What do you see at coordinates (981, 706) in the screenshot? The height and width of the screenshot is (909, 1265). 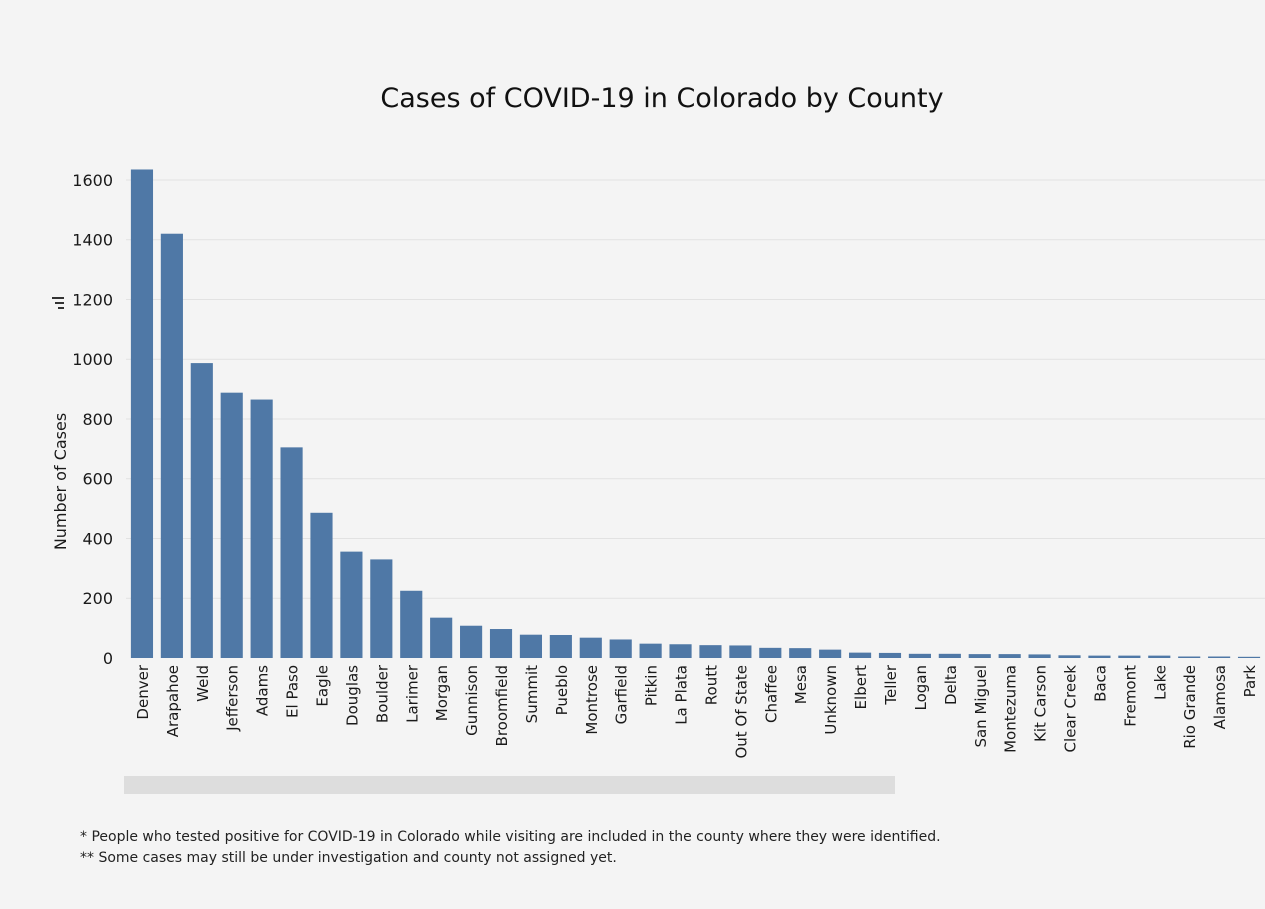 I see `x-tick-label: San Miguel` at bounding box center [981, 706].